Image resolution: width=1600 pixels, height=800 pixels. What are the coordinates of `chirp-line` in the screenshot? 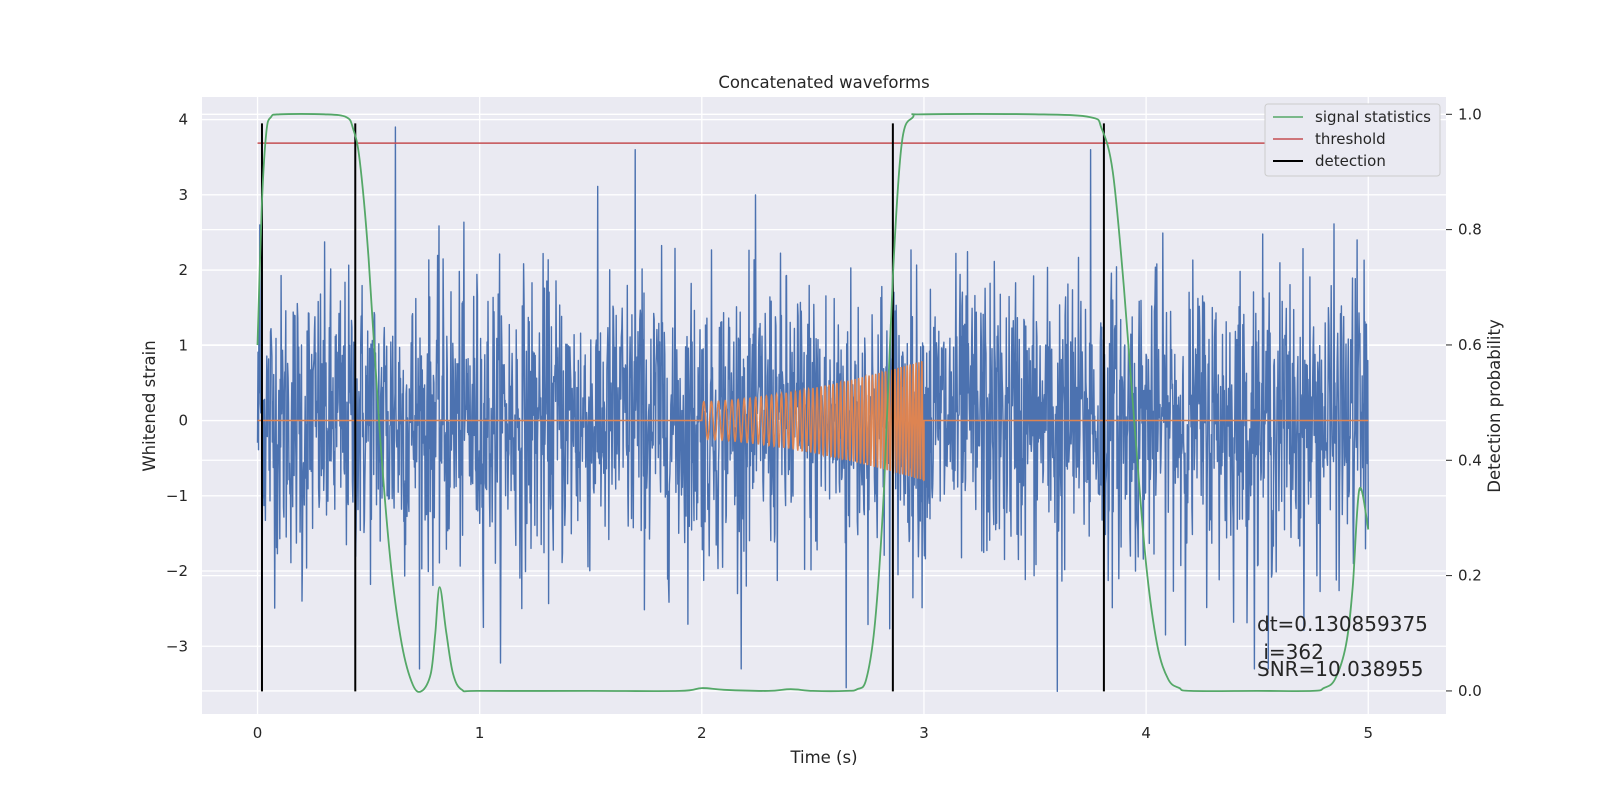 It's located at (813, 421).